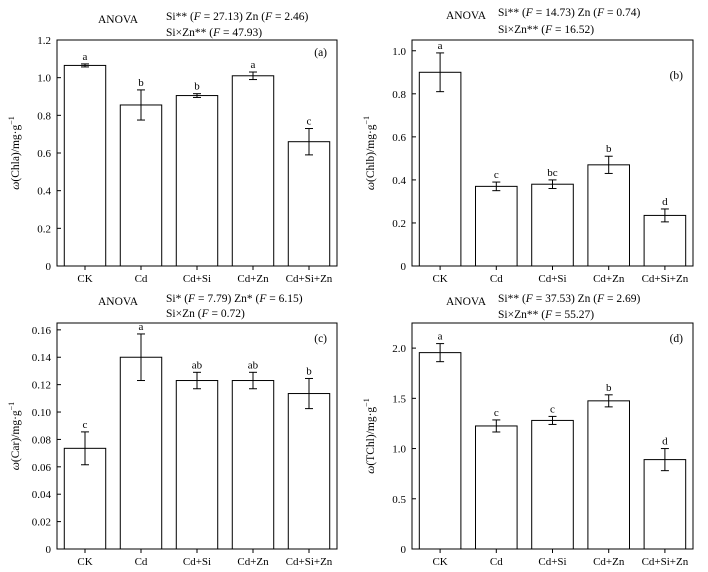 This screenshot has height=572, width=708. I want to click on panel-b-sig-letter-0: a, so click(440, 46).